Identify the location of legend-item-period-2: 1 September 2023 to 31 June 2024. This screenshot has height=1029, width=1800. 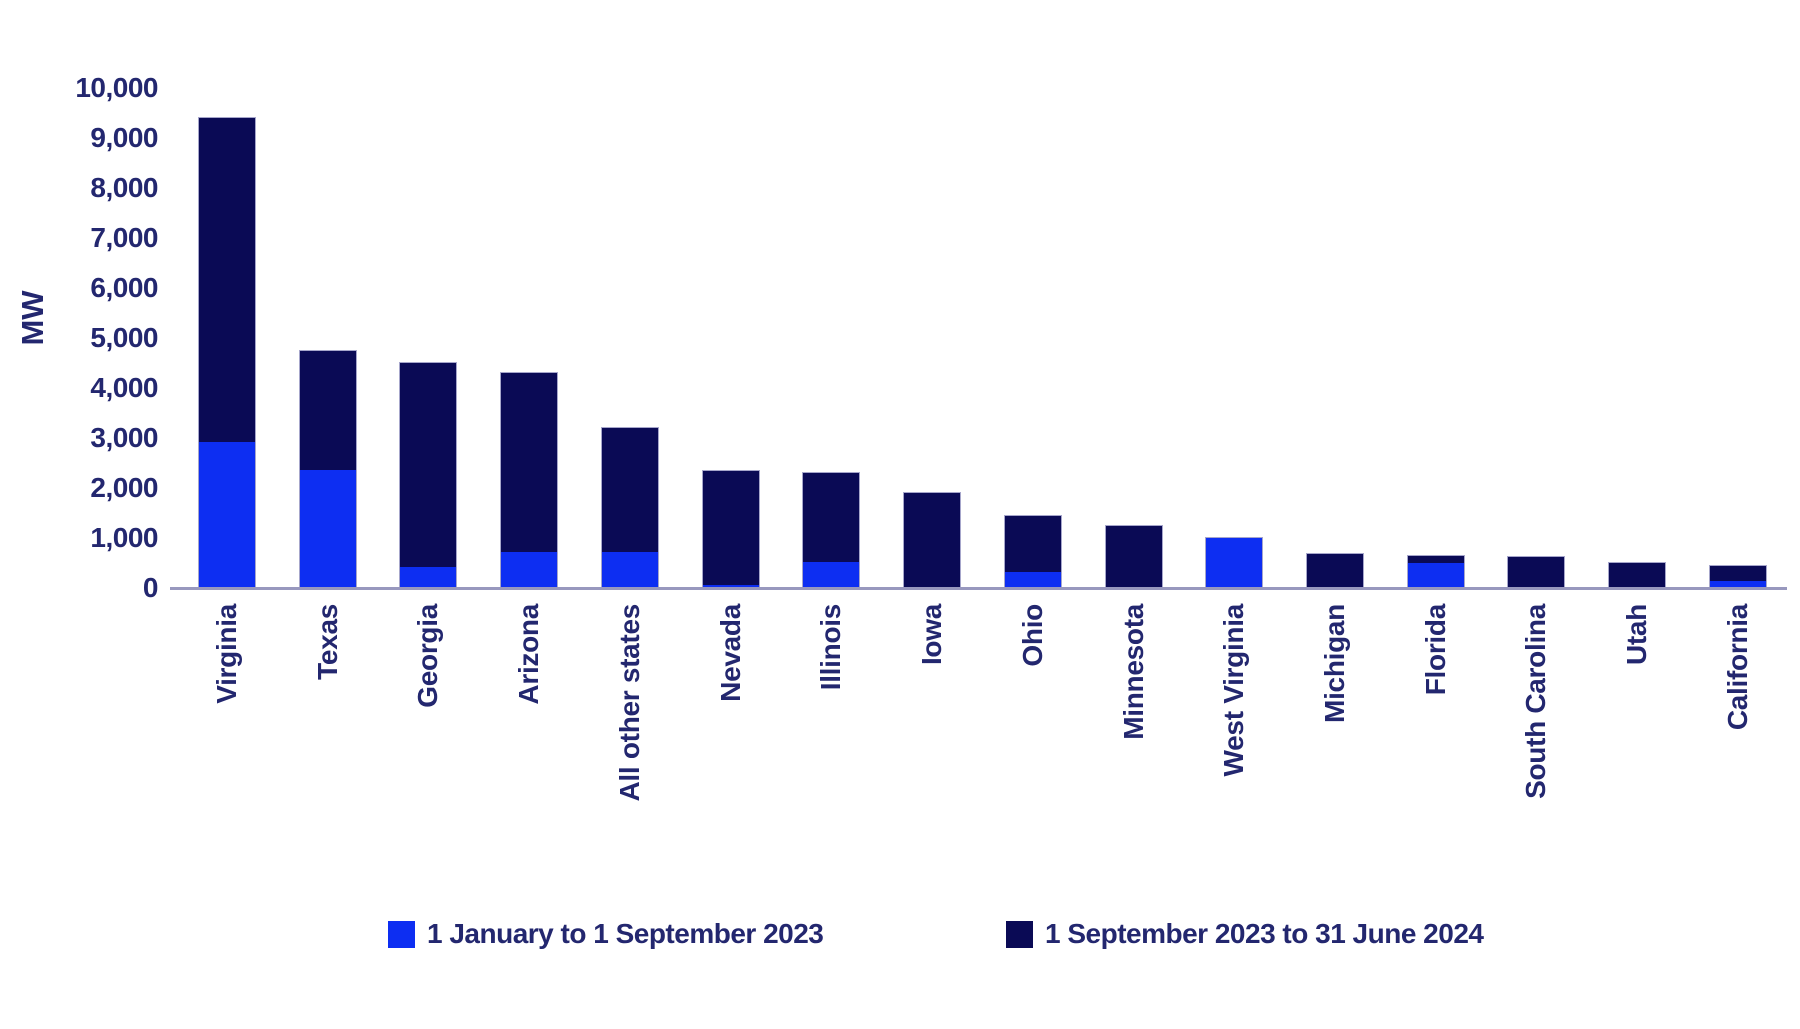
(1245, 934).